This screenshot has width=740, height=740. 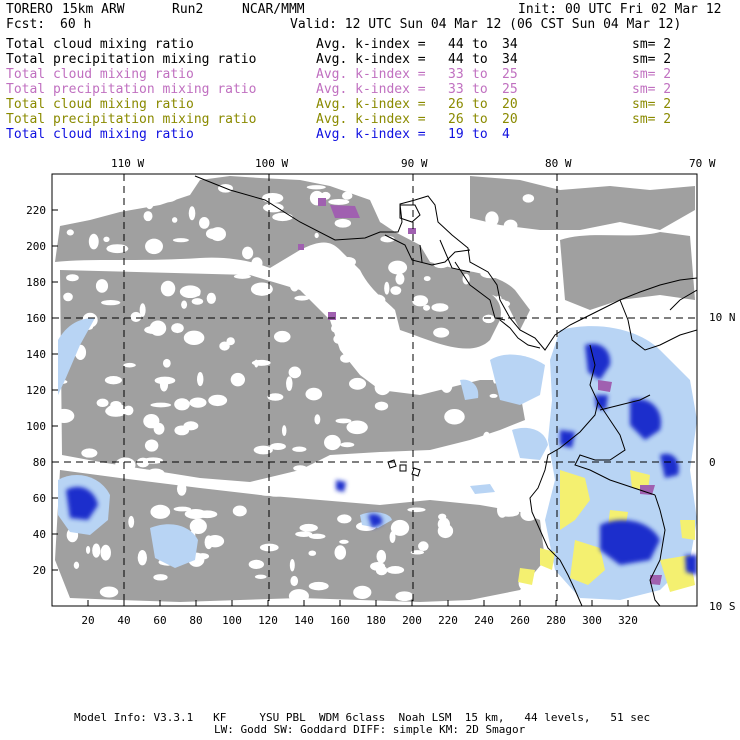 I want to click on y-tick-label: 220, so click(x=36, y=210).